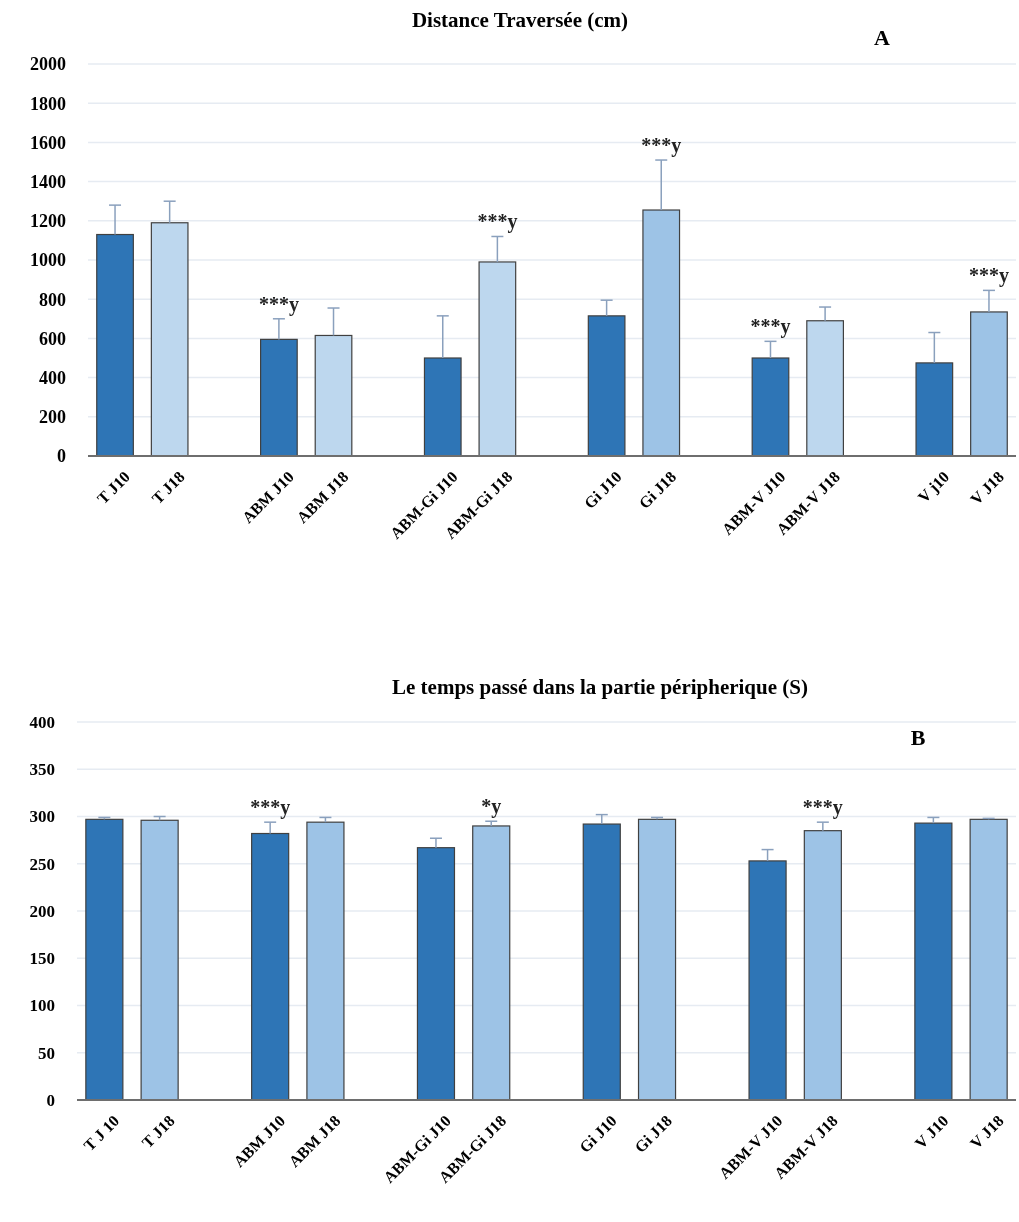  What do you see at coordinates (48, 181) in the screenshot?
I see `y-tick-label: 1400` at bounding box center [48, 181].